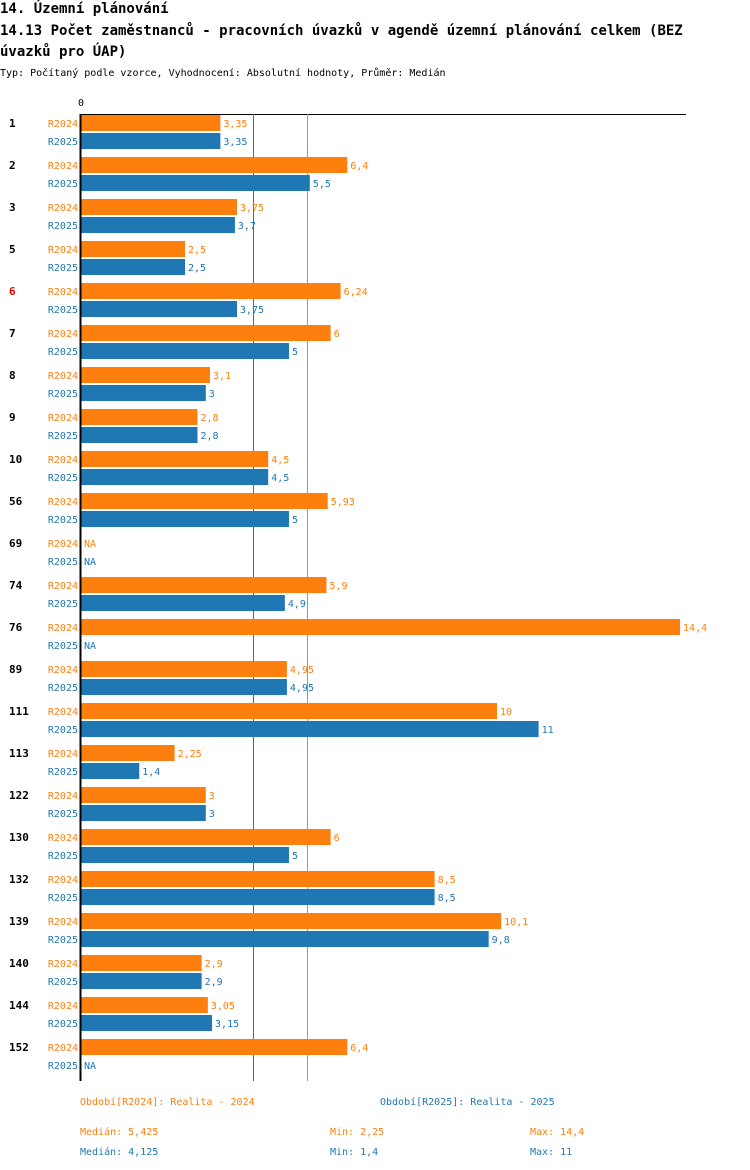  Describe the element at coordinates (302, 670) in the screenshot. I see `value-label-r2024: 4,95` at that location.